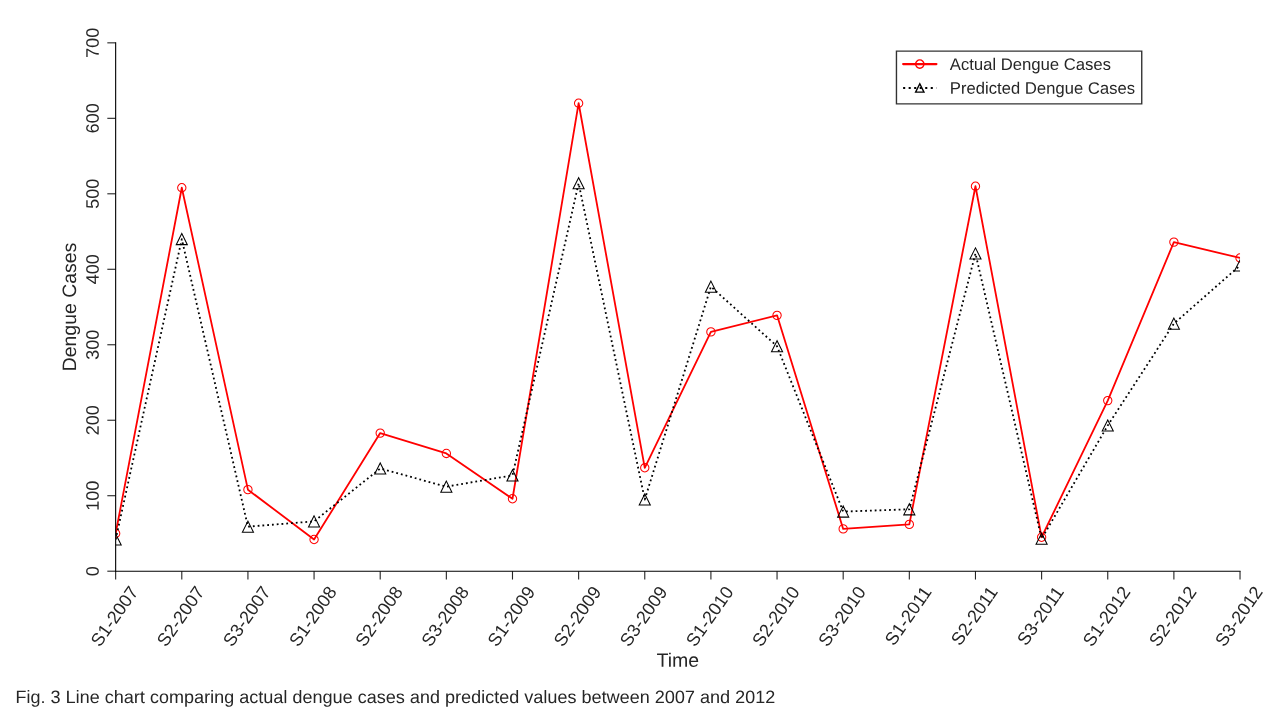 This screenshot has height=714, width=1285. What do you see at coordinates (71, 306) in the screenshot?
I see `y-axis-title: Dengue Cases` at bounding box center [71, 306].